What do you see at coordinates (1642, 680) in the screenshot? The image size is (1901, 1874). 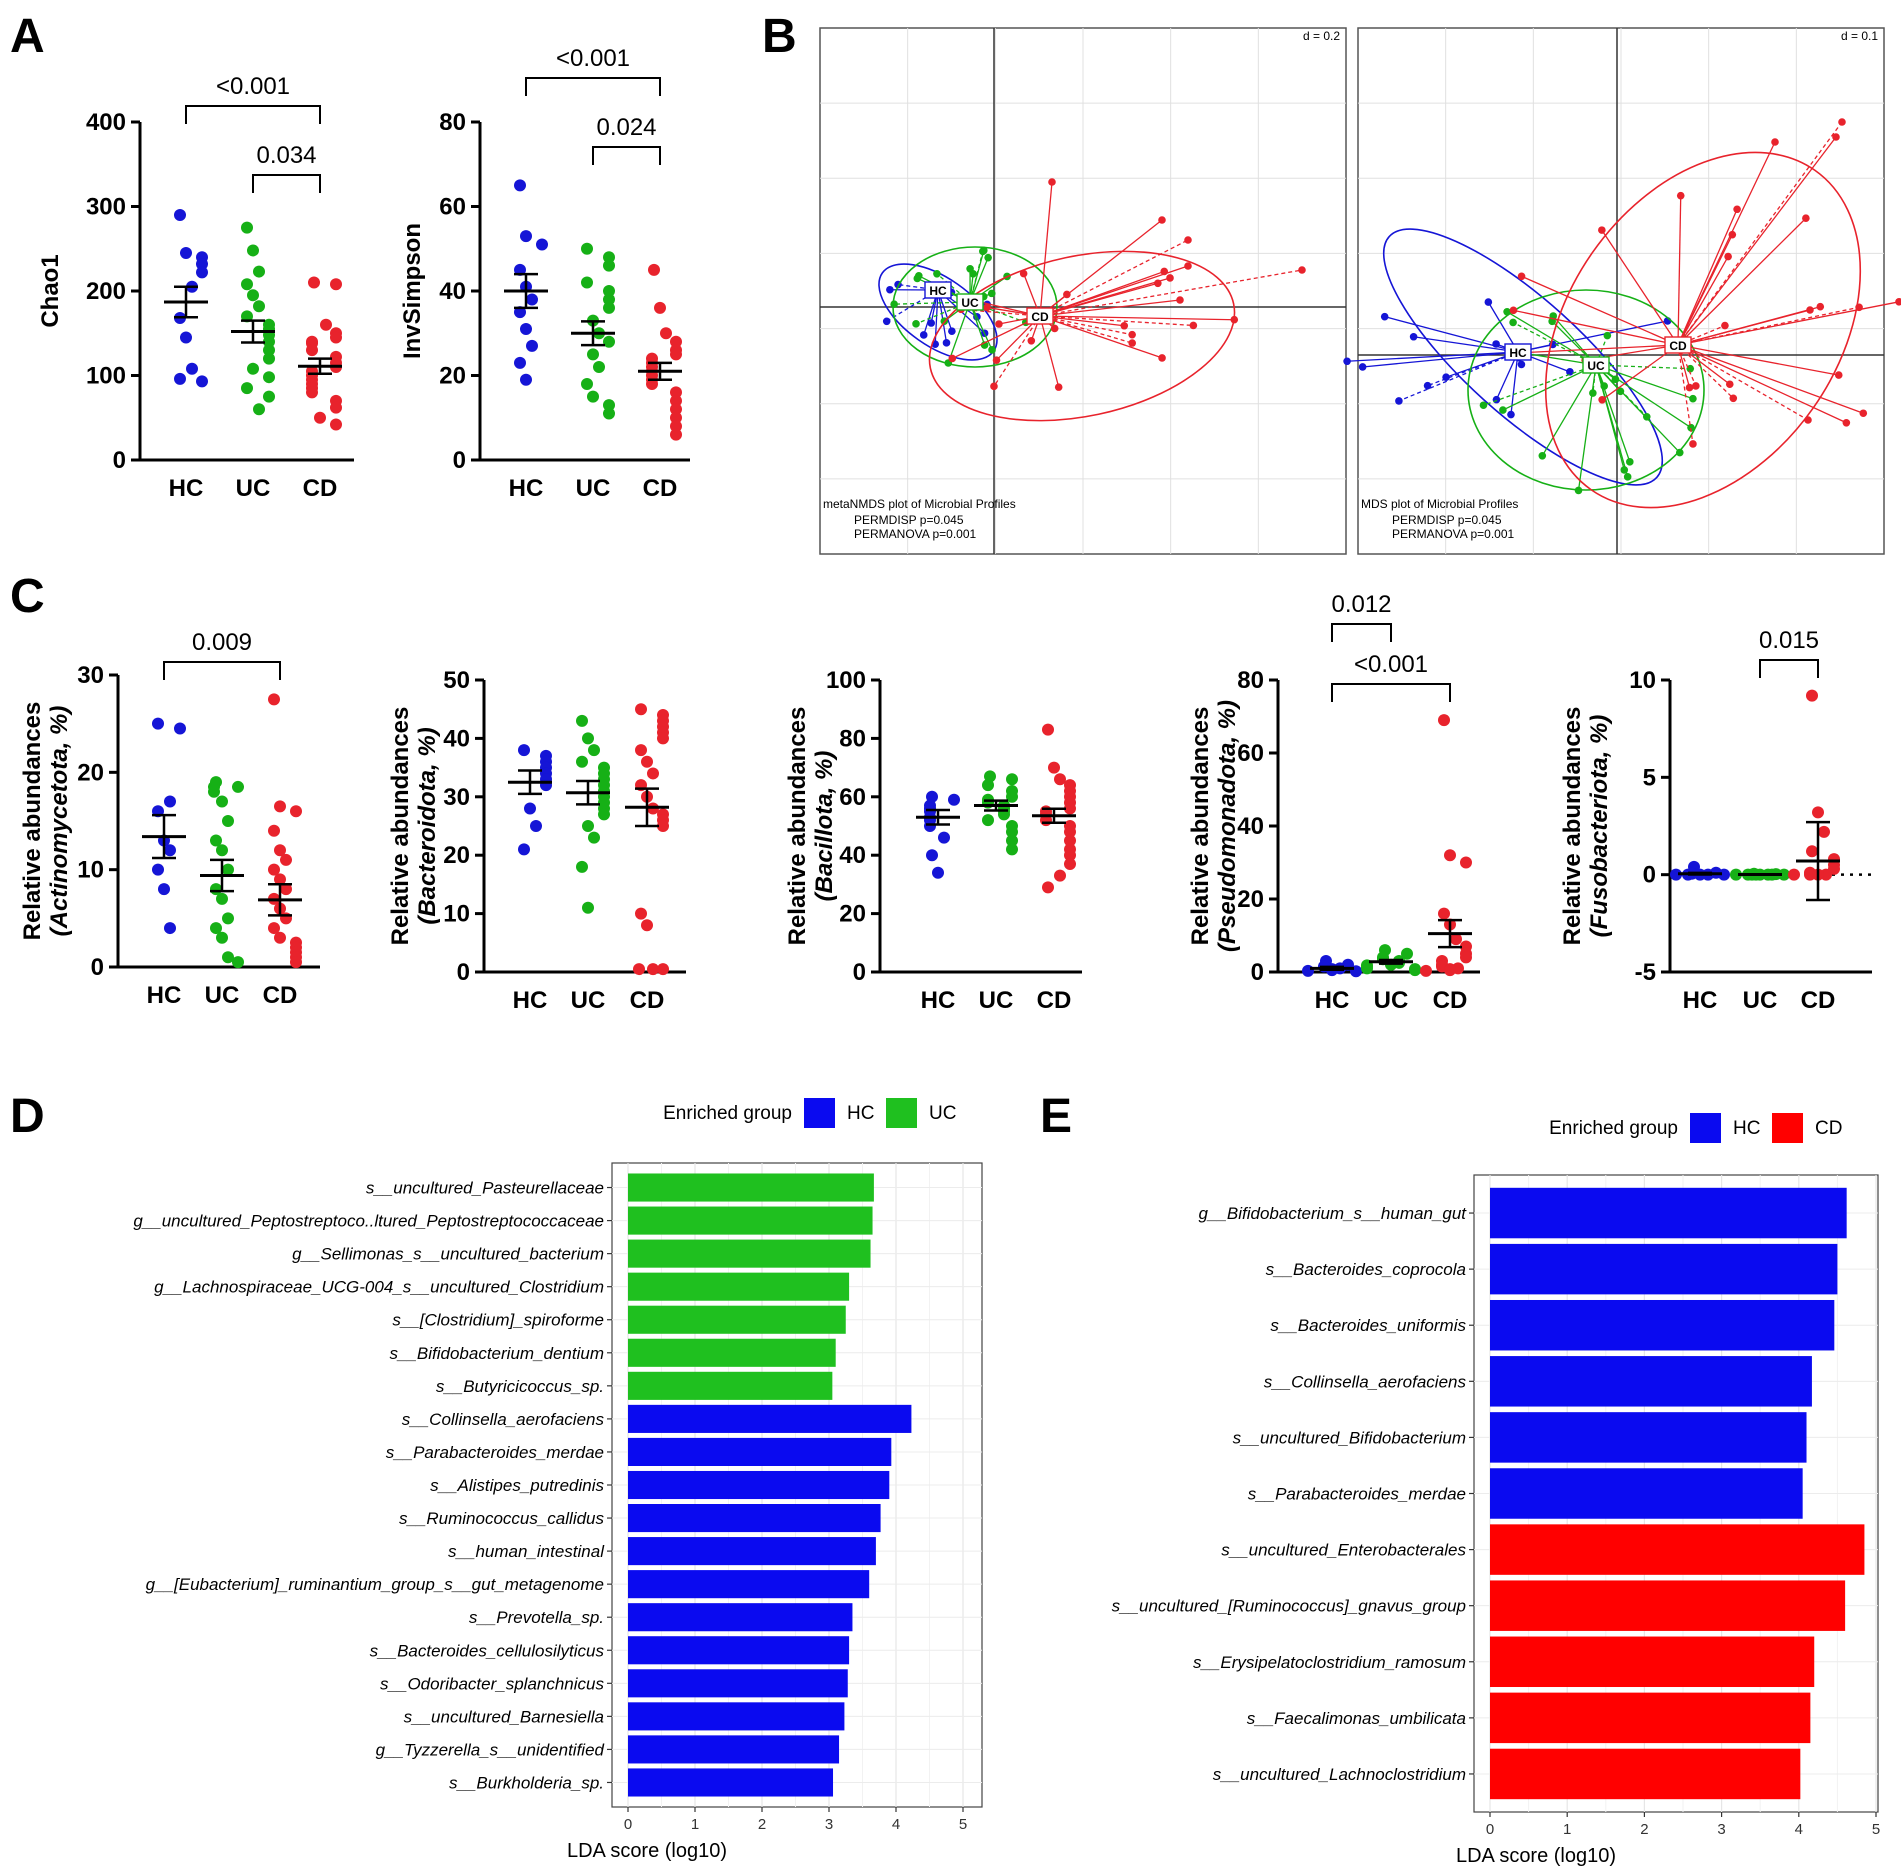 I see `y-tick-label: 10` at bounding box center [1642, 680].